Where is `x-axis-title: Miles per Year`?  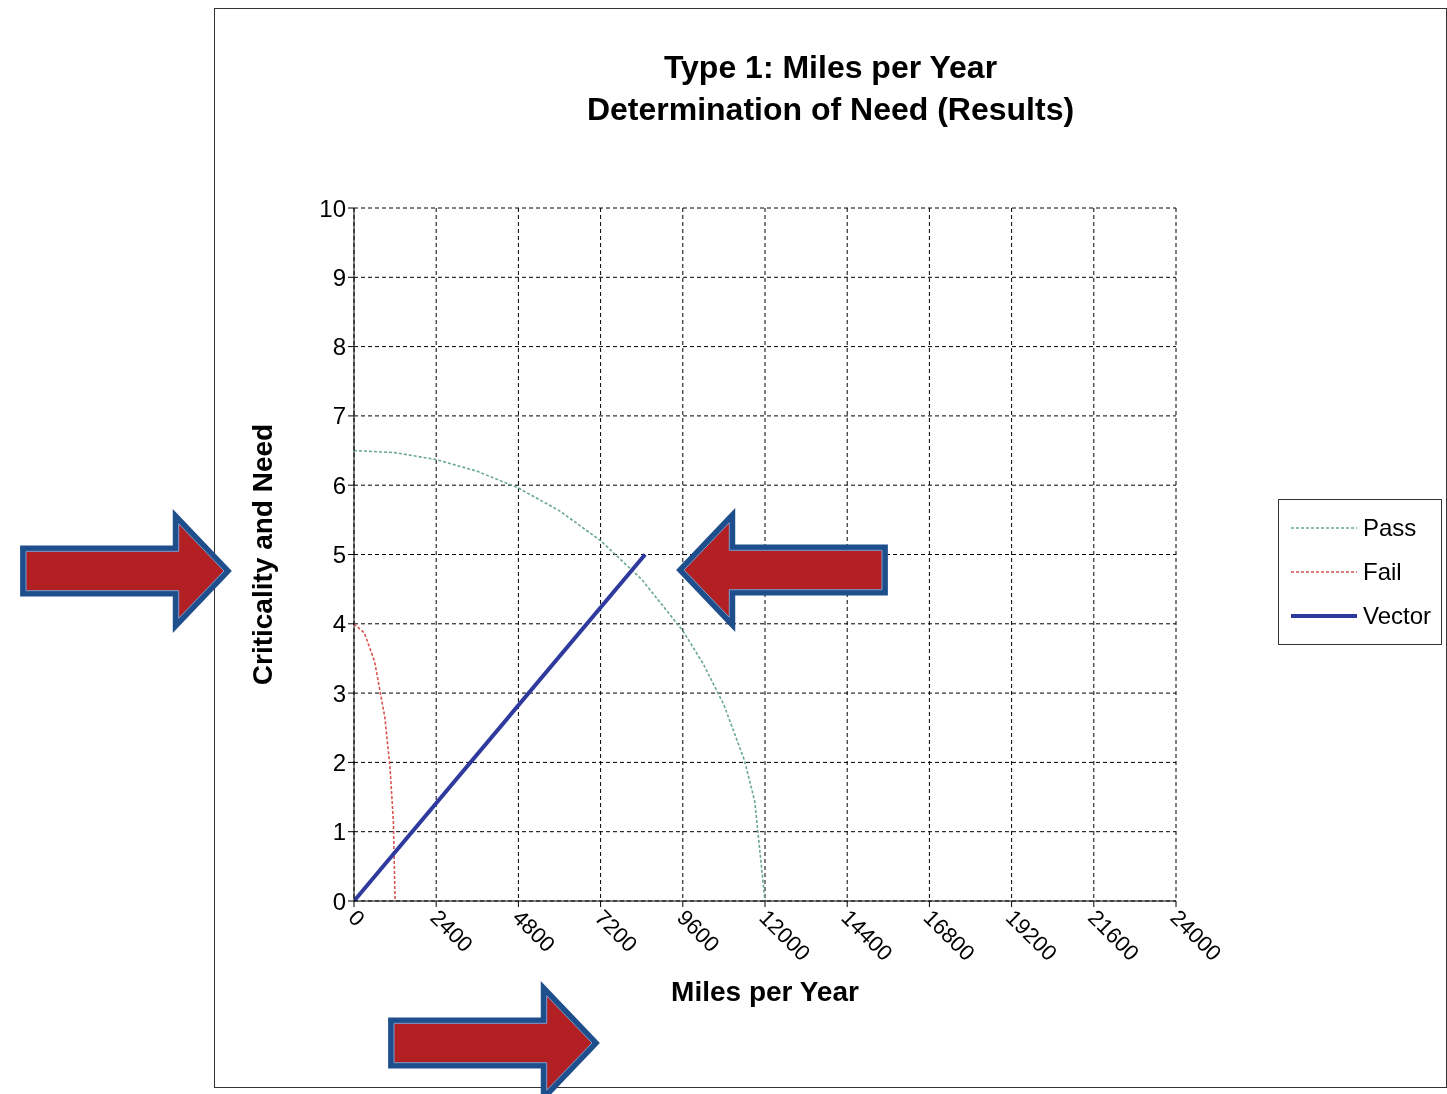
x-axis-title: Miles per Year is located at coordinates (765, 991).